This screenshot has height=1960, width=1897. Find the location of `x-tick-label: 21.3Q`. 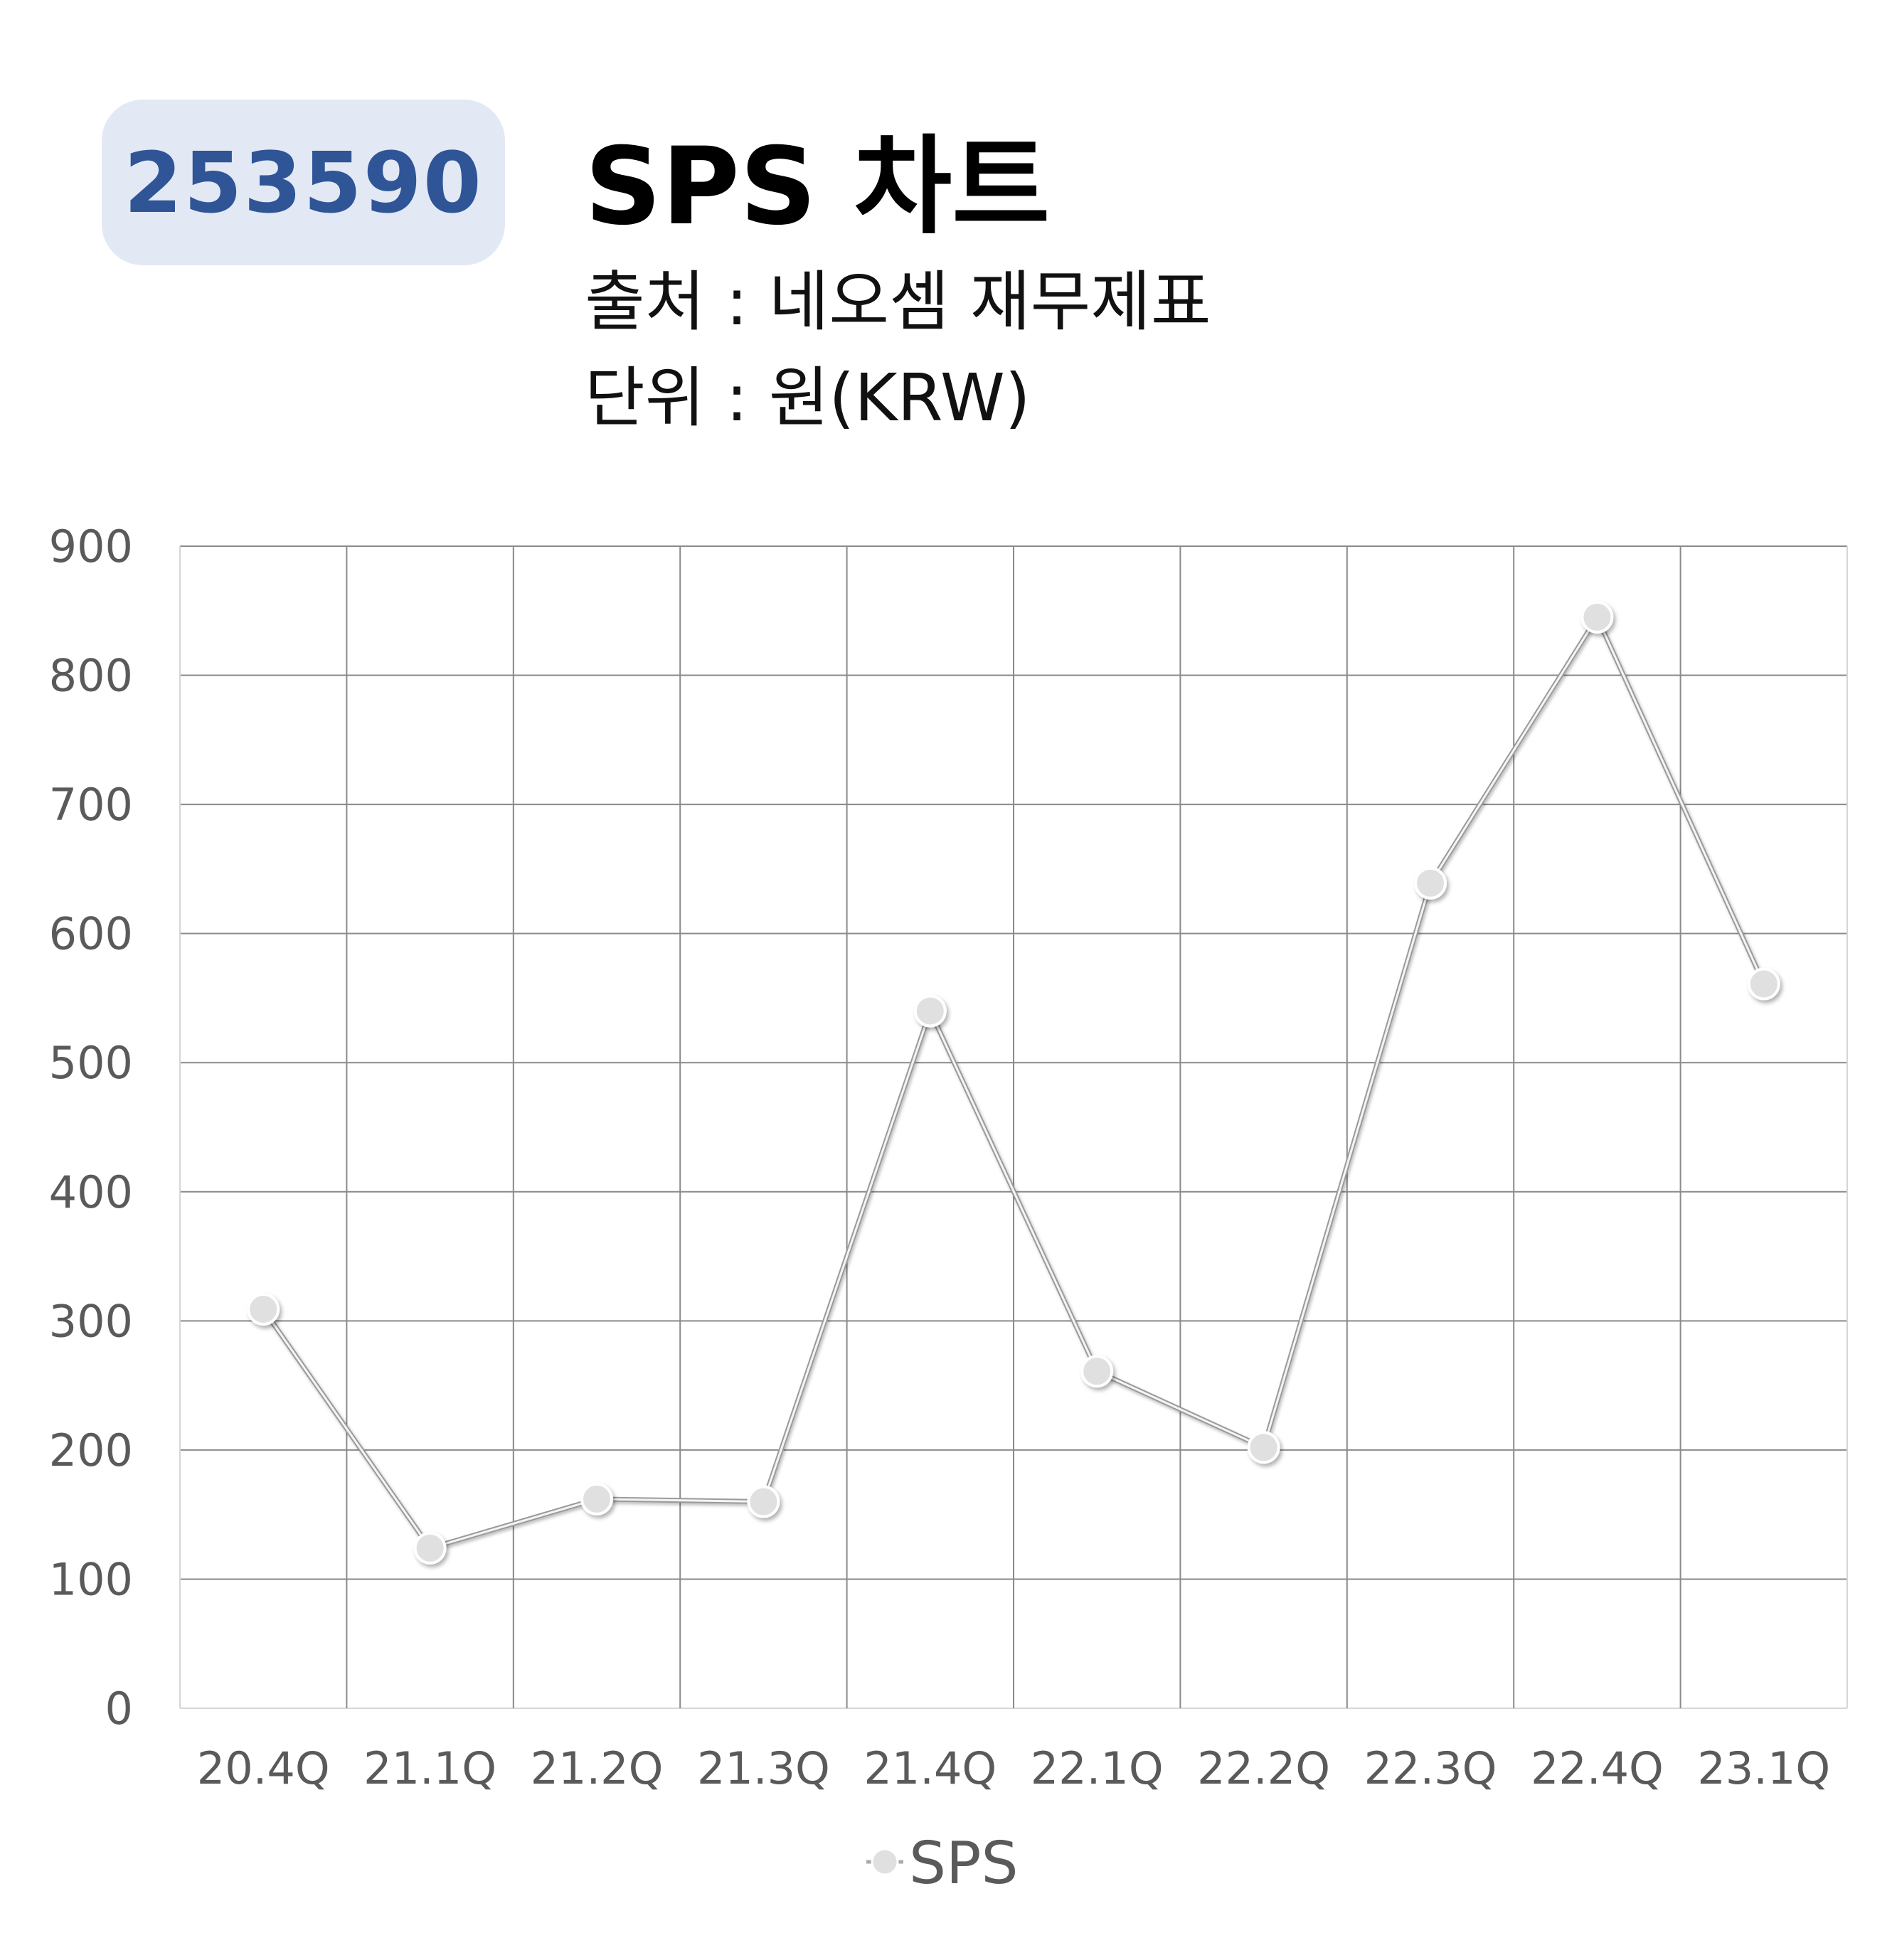

x-tick-label: 21.3Q is located at coordinates (763, 1768).